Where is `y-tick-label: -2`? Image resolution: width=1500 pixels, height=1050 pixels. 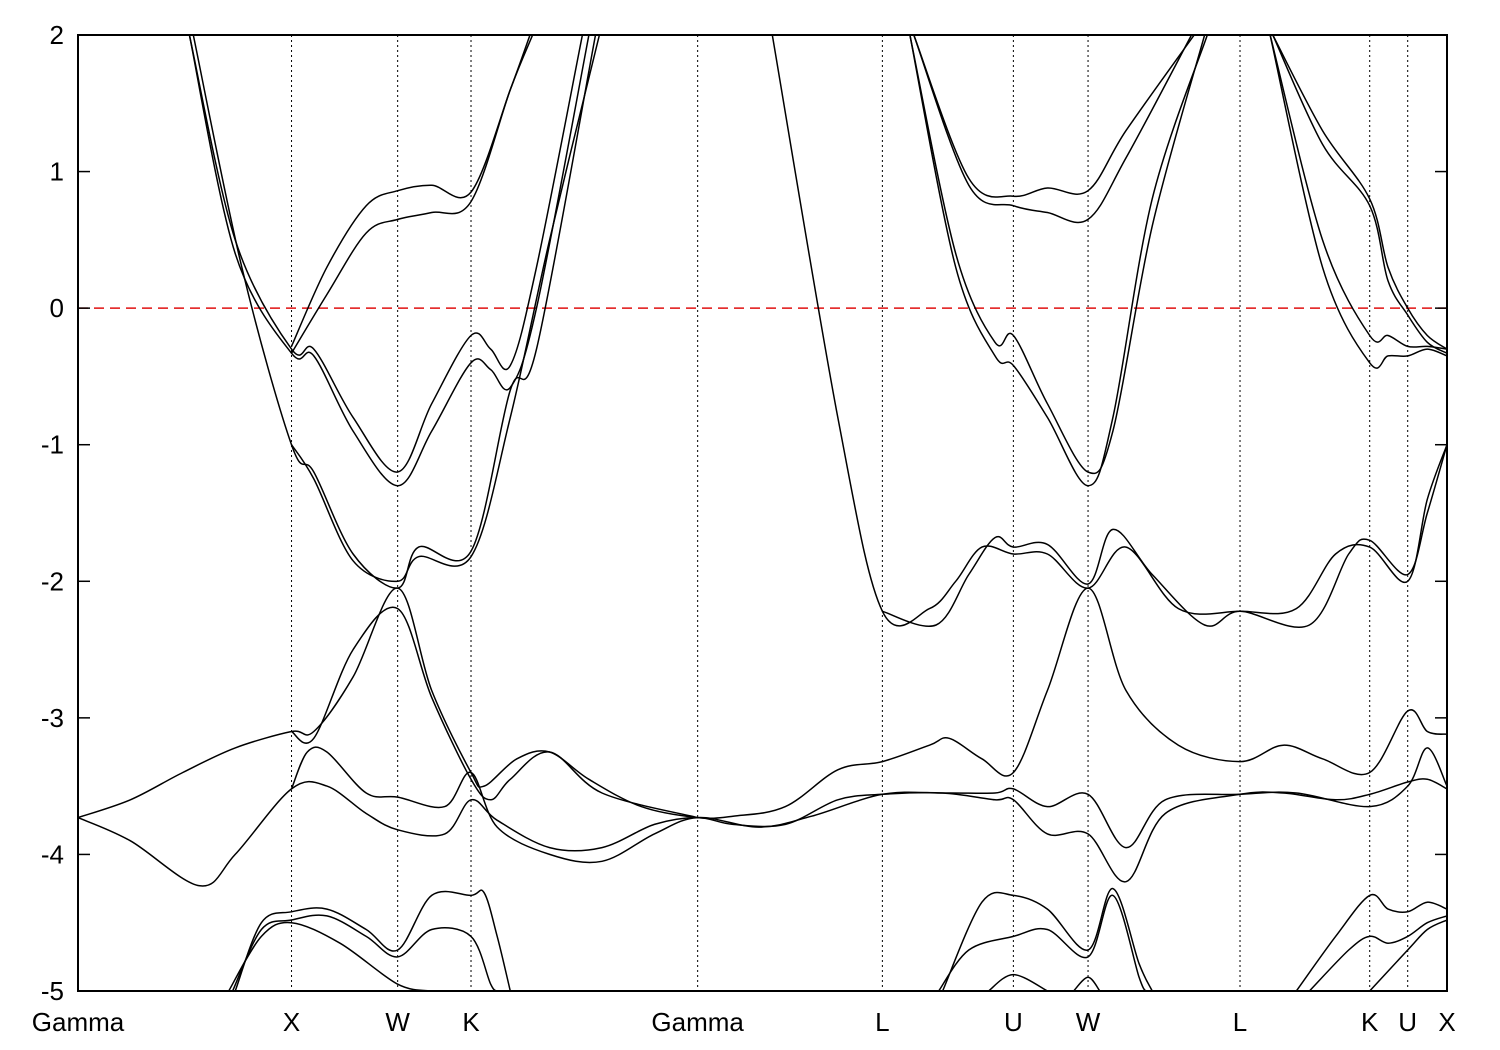
y-tick-label: -2 is located at coordinates (52, 581).